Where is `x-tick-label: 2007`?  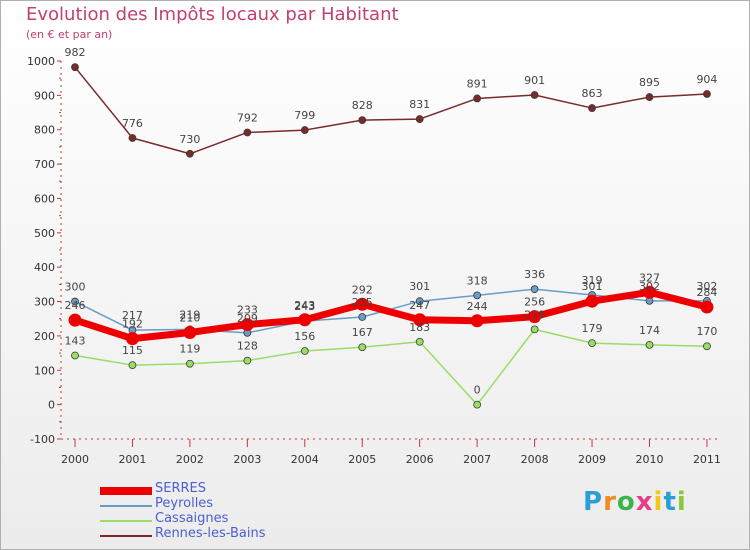 x-tick-label: 2007 is located at coordinates (477, 459).